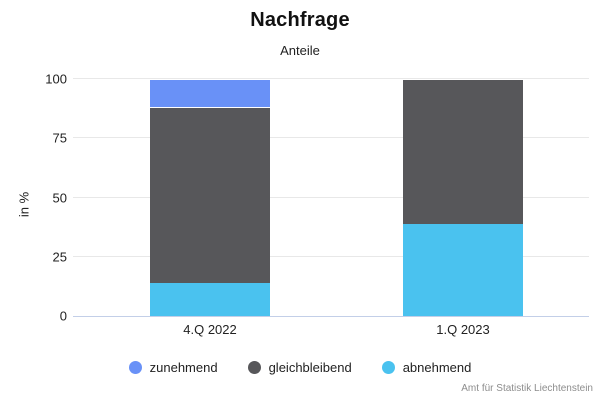  What do you see at coordinates (56, 79) in the screenshot?
I see `y-tick-label: 100` at bounding box center [56, 79].